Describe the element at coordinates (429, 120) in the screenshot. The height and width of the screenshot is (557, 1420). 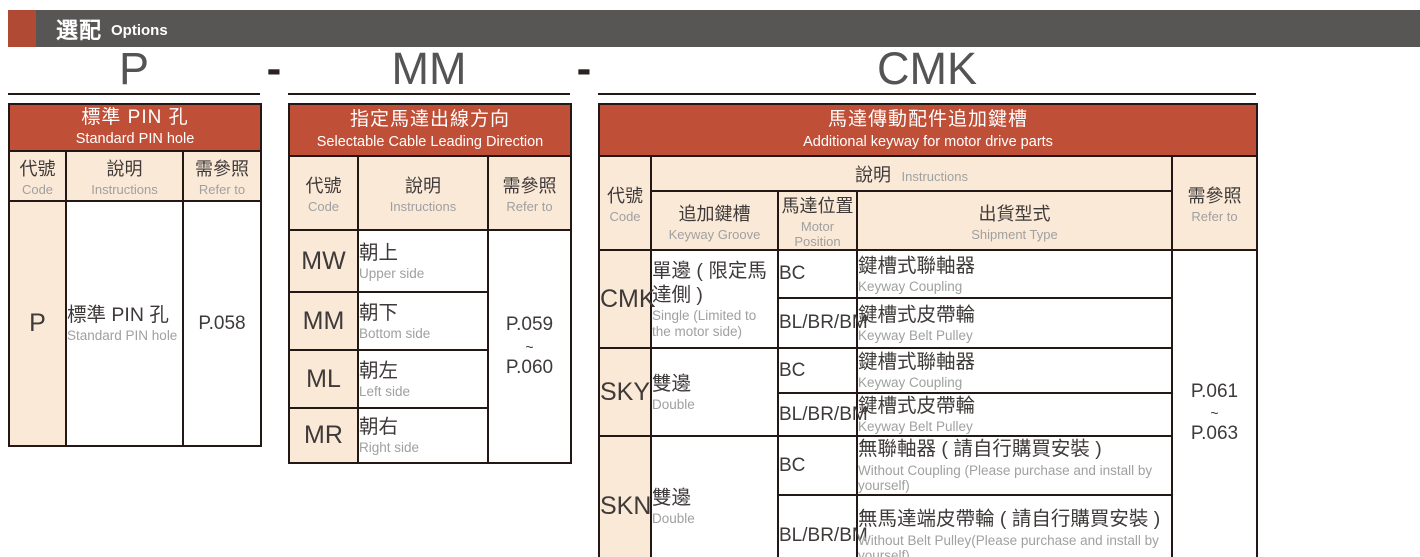
I see `table-title-zh: 指定馬達出線方向` at that location.